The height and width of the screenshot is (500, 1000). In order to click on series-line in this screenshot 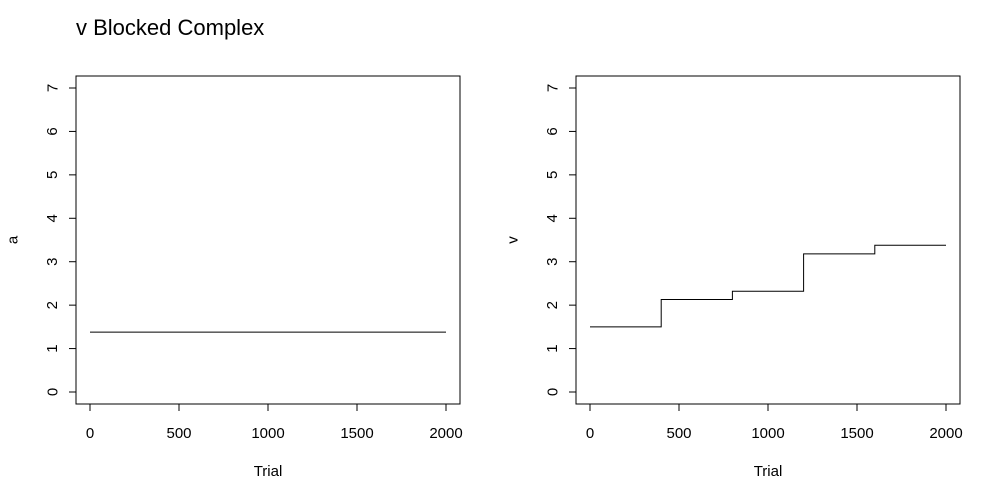, I will do `click(768, 286)`.